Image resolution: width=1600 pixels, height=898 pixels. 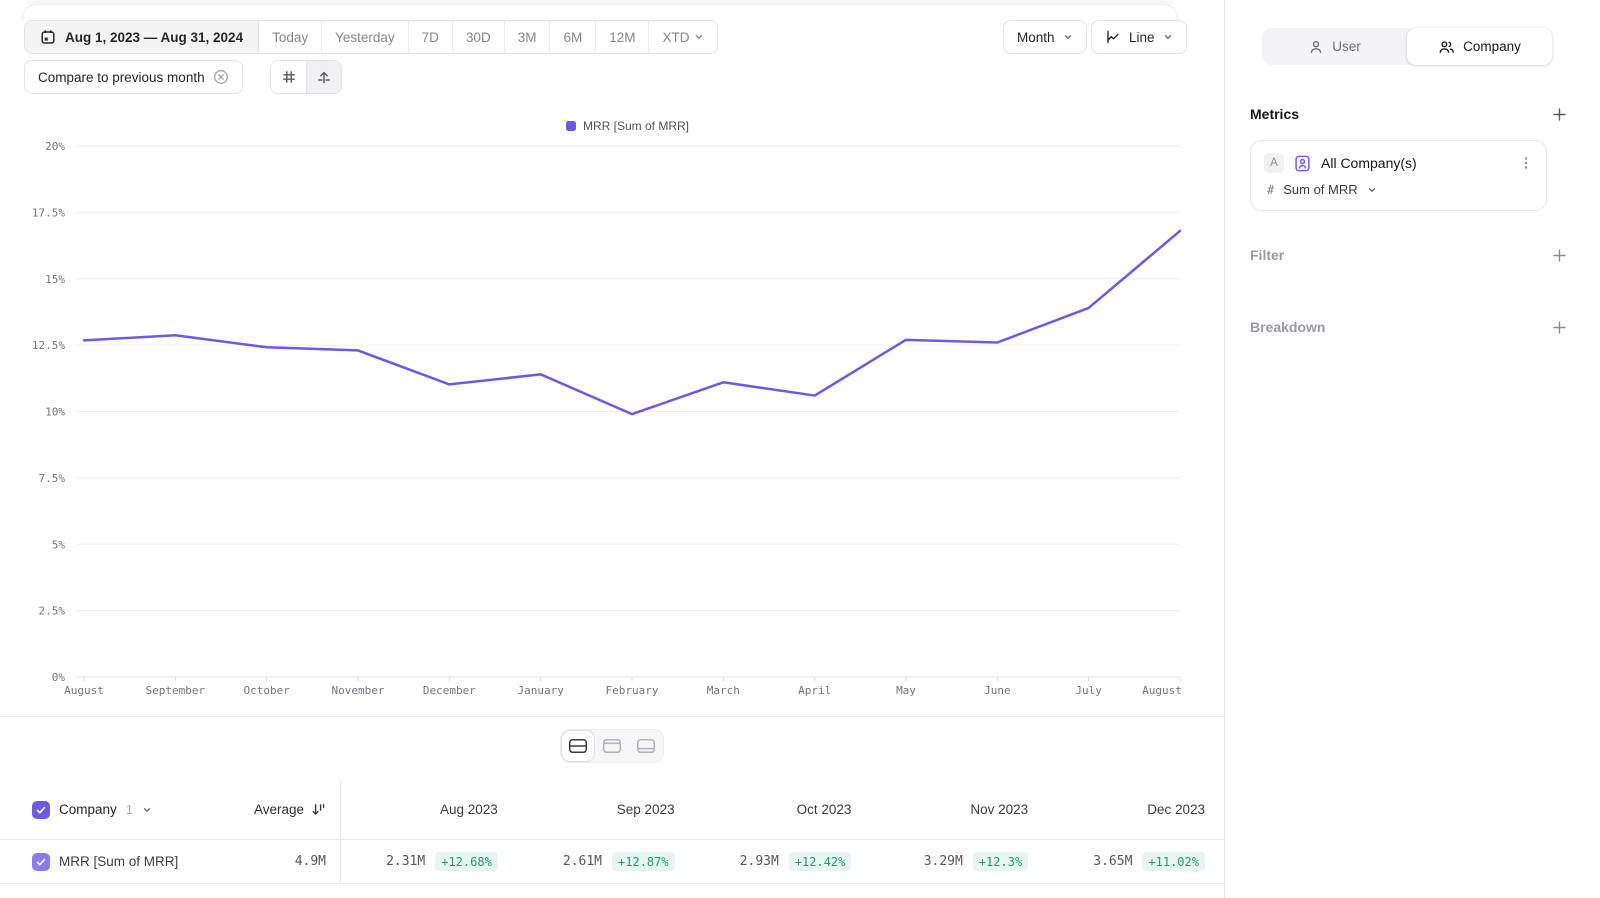 What do you see at coordinates (814, 690) in the screenshot?
I see `x-axis-label: April` at bounding box center [814, 690].